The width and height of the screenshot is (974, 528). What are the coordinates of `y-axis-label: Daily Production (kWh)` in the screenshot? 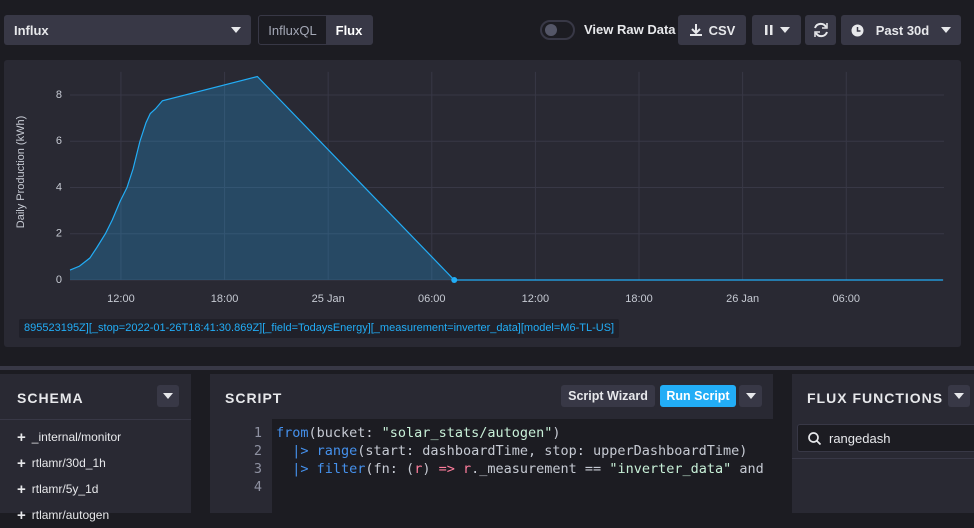 It's located at (21, 172).